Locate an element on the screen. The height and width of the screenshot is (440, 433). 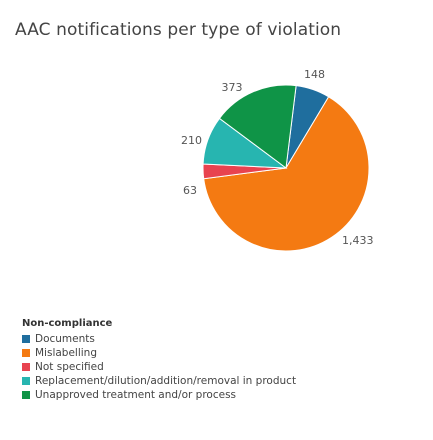
slice-value-label: 373 is located at coordinates (232, 87).